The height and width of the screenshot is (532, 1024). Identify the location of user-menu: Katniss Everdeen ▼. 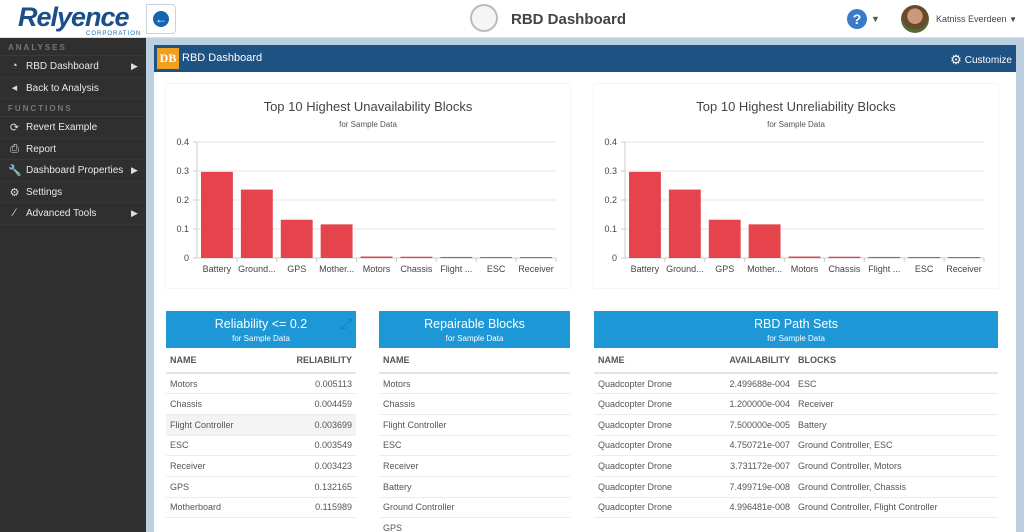
(976, 19).